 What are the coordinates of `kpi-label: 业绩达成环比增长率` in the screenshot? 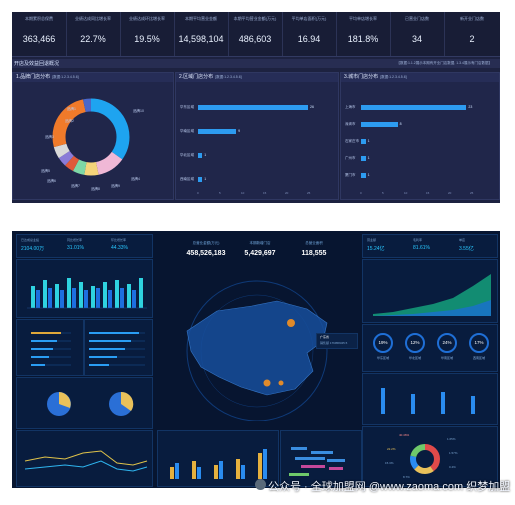 It's located at (147, 18).